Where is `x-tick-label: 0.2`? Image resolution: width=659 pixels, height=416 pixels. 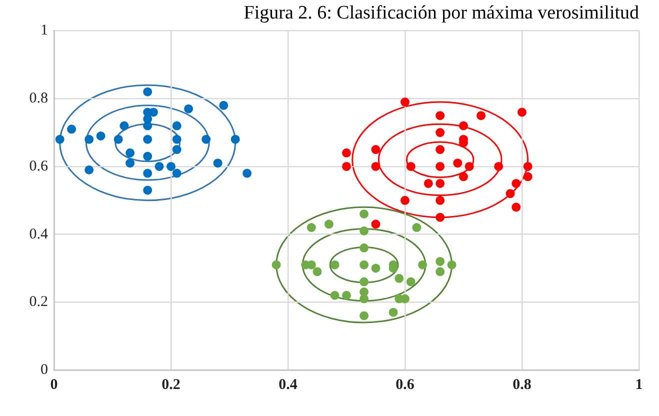
x-tick-label: 0.2 is located at coordinates (171, 384).